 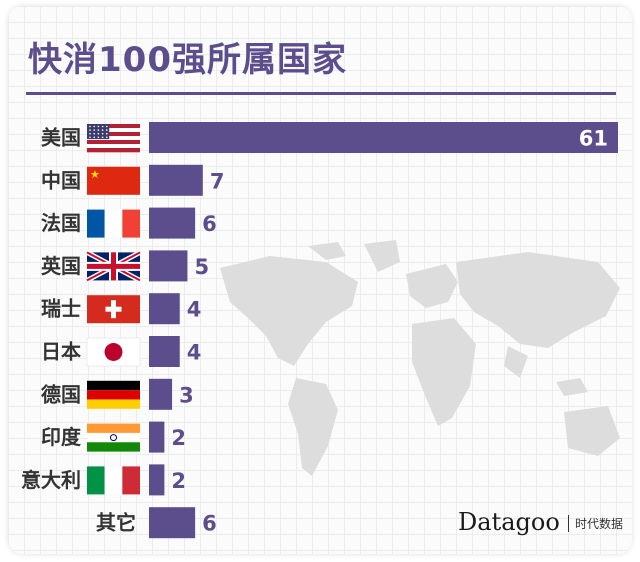 What do you see at coordinates (61, 352) in the screenshot?
I see `country-label: 日本` at bounding box center [61, 352].